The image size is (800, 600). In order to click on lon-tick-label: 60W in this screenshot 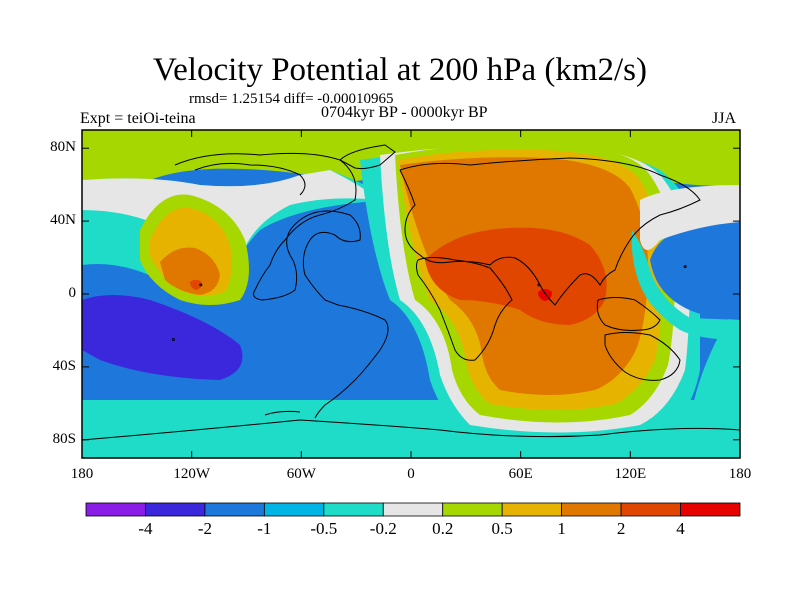, I will do `click(301, 474)`.